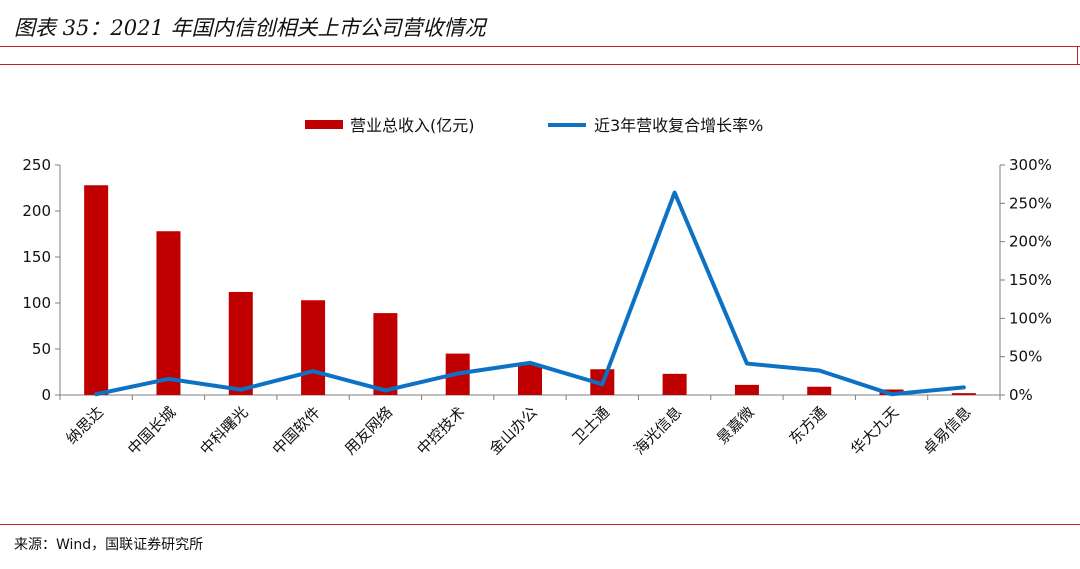 Image resolution: width=1080 pixels, height=569 pixels. Describe the element at coordinates (735, 425) in the screenshot. I see `x-tick-label: 景嘉微` at that location.